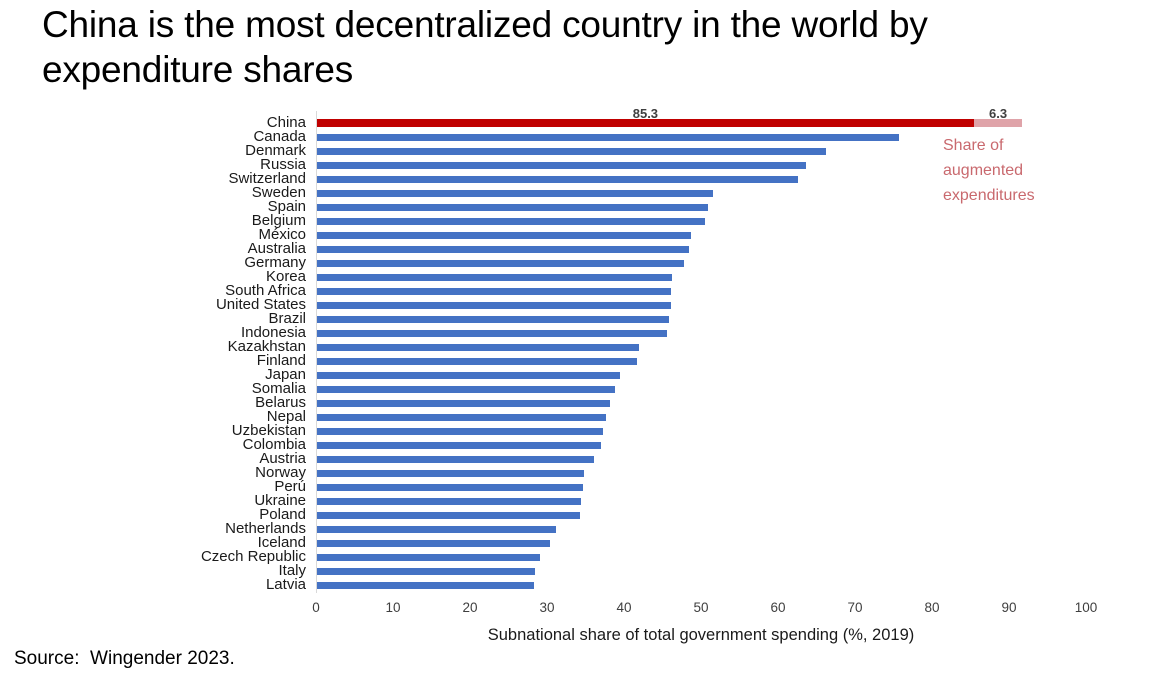  Describe the element at coordinates (281, 360) in the screenshot. I see `category-label: Finland` at that location.